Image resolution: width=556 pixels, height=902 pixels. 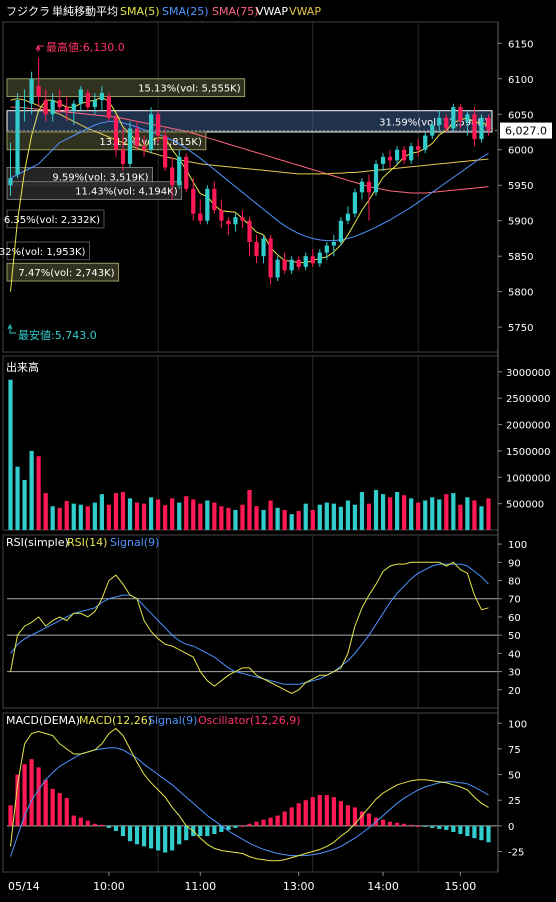 What do you see at coordinates (528, 426) in the screenshot?
I see `volume-tick-label-2000000: 2000000` at bounding box center [528, 426].